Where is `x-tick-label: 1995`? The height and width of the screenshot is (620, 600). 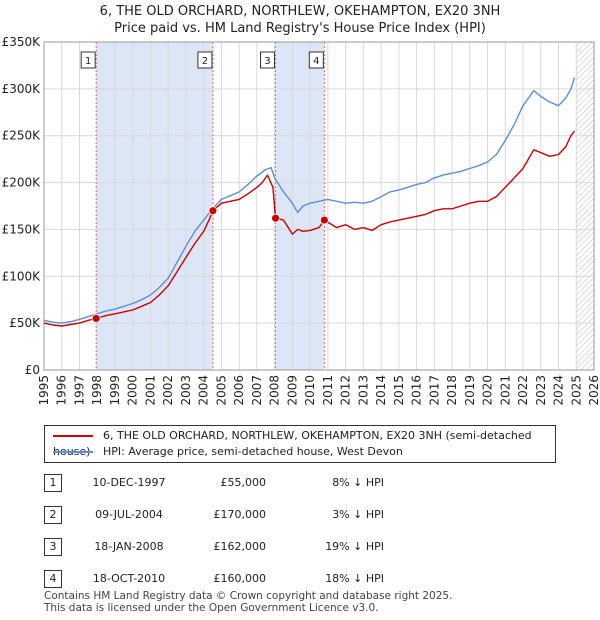
x-tick-label: 1995 is located at coordinates (44, 390).